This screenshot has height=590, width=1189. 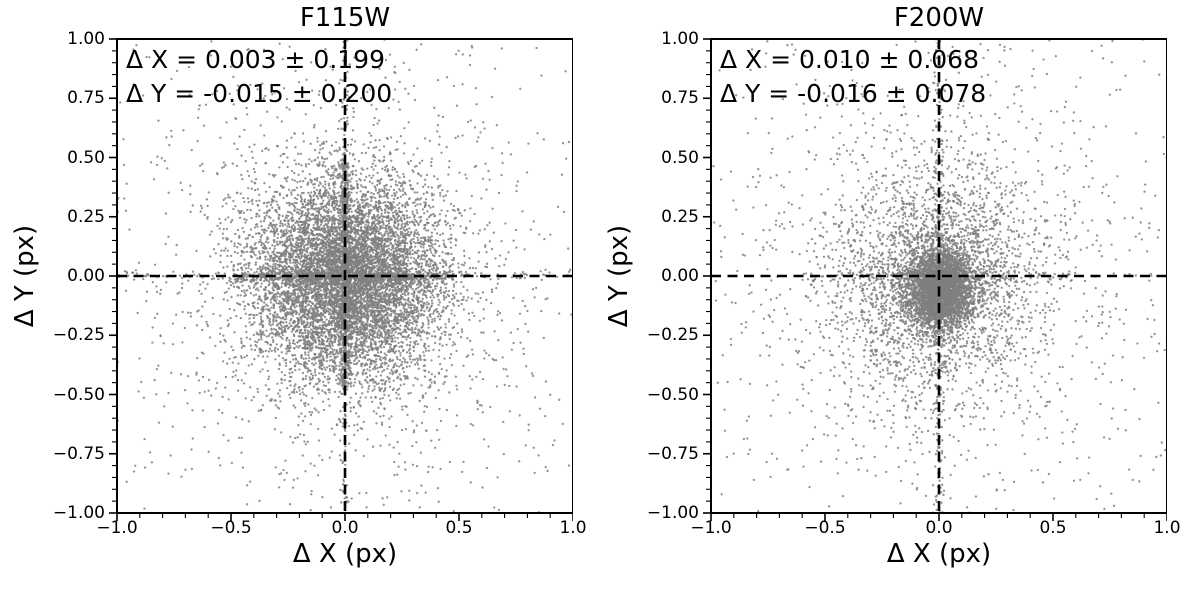 What do you see at coordinates (259, 77) in the screenshot?
I see `stats-annotation: Δ X = 0.003 ± 0.199 Δ Y = -0.015 ± 0.200` at bounding box center [259, 77].